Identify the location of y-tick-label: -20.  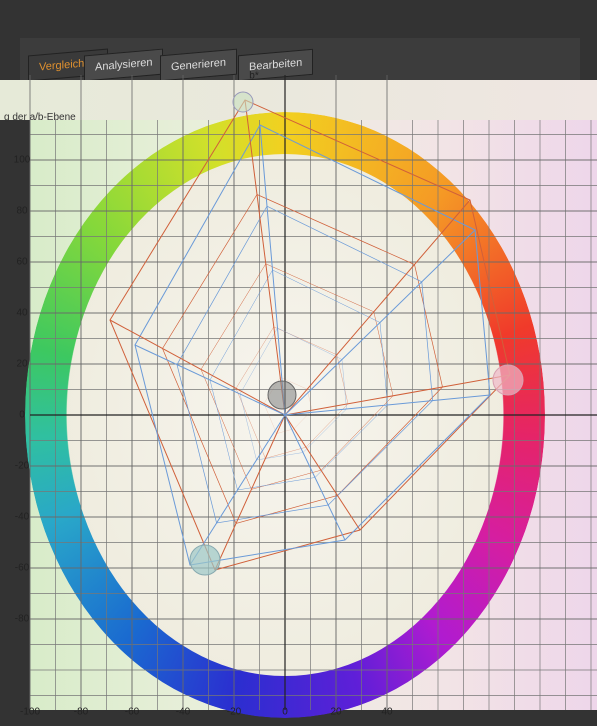
(22, 466).